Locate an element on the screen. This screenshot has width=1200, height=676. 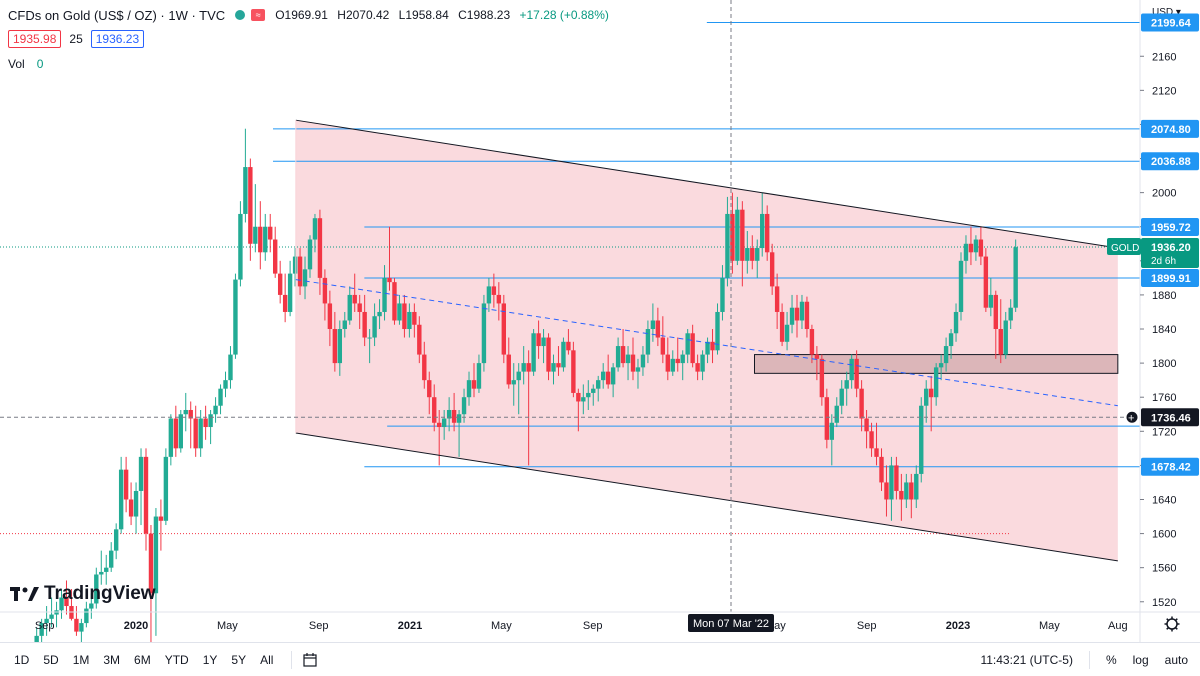
replay-icon: ≈ is located at coordinates (258, 15).